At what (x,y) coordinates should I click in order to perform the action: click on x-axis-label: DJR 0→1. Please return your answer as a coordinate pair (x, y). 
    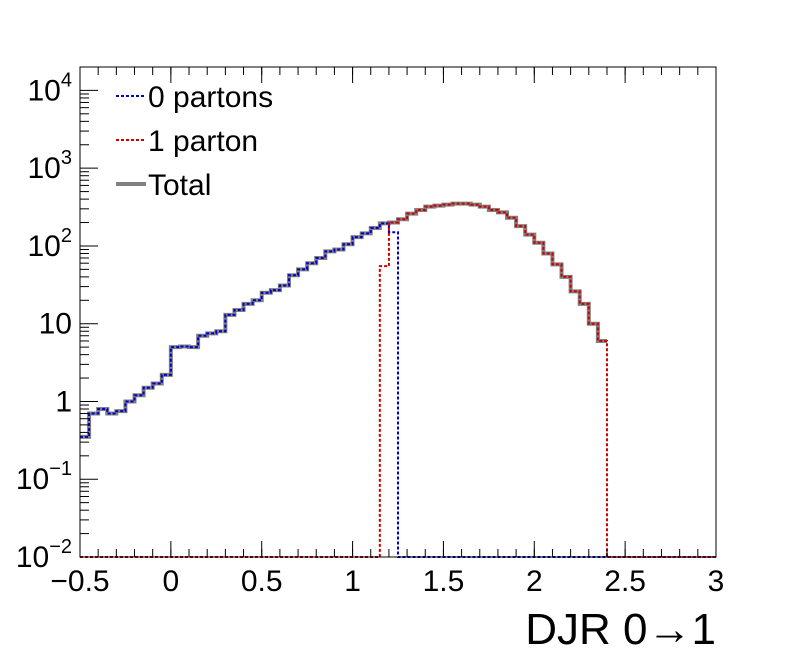
    Looking at the image, I should click on (620, 629).